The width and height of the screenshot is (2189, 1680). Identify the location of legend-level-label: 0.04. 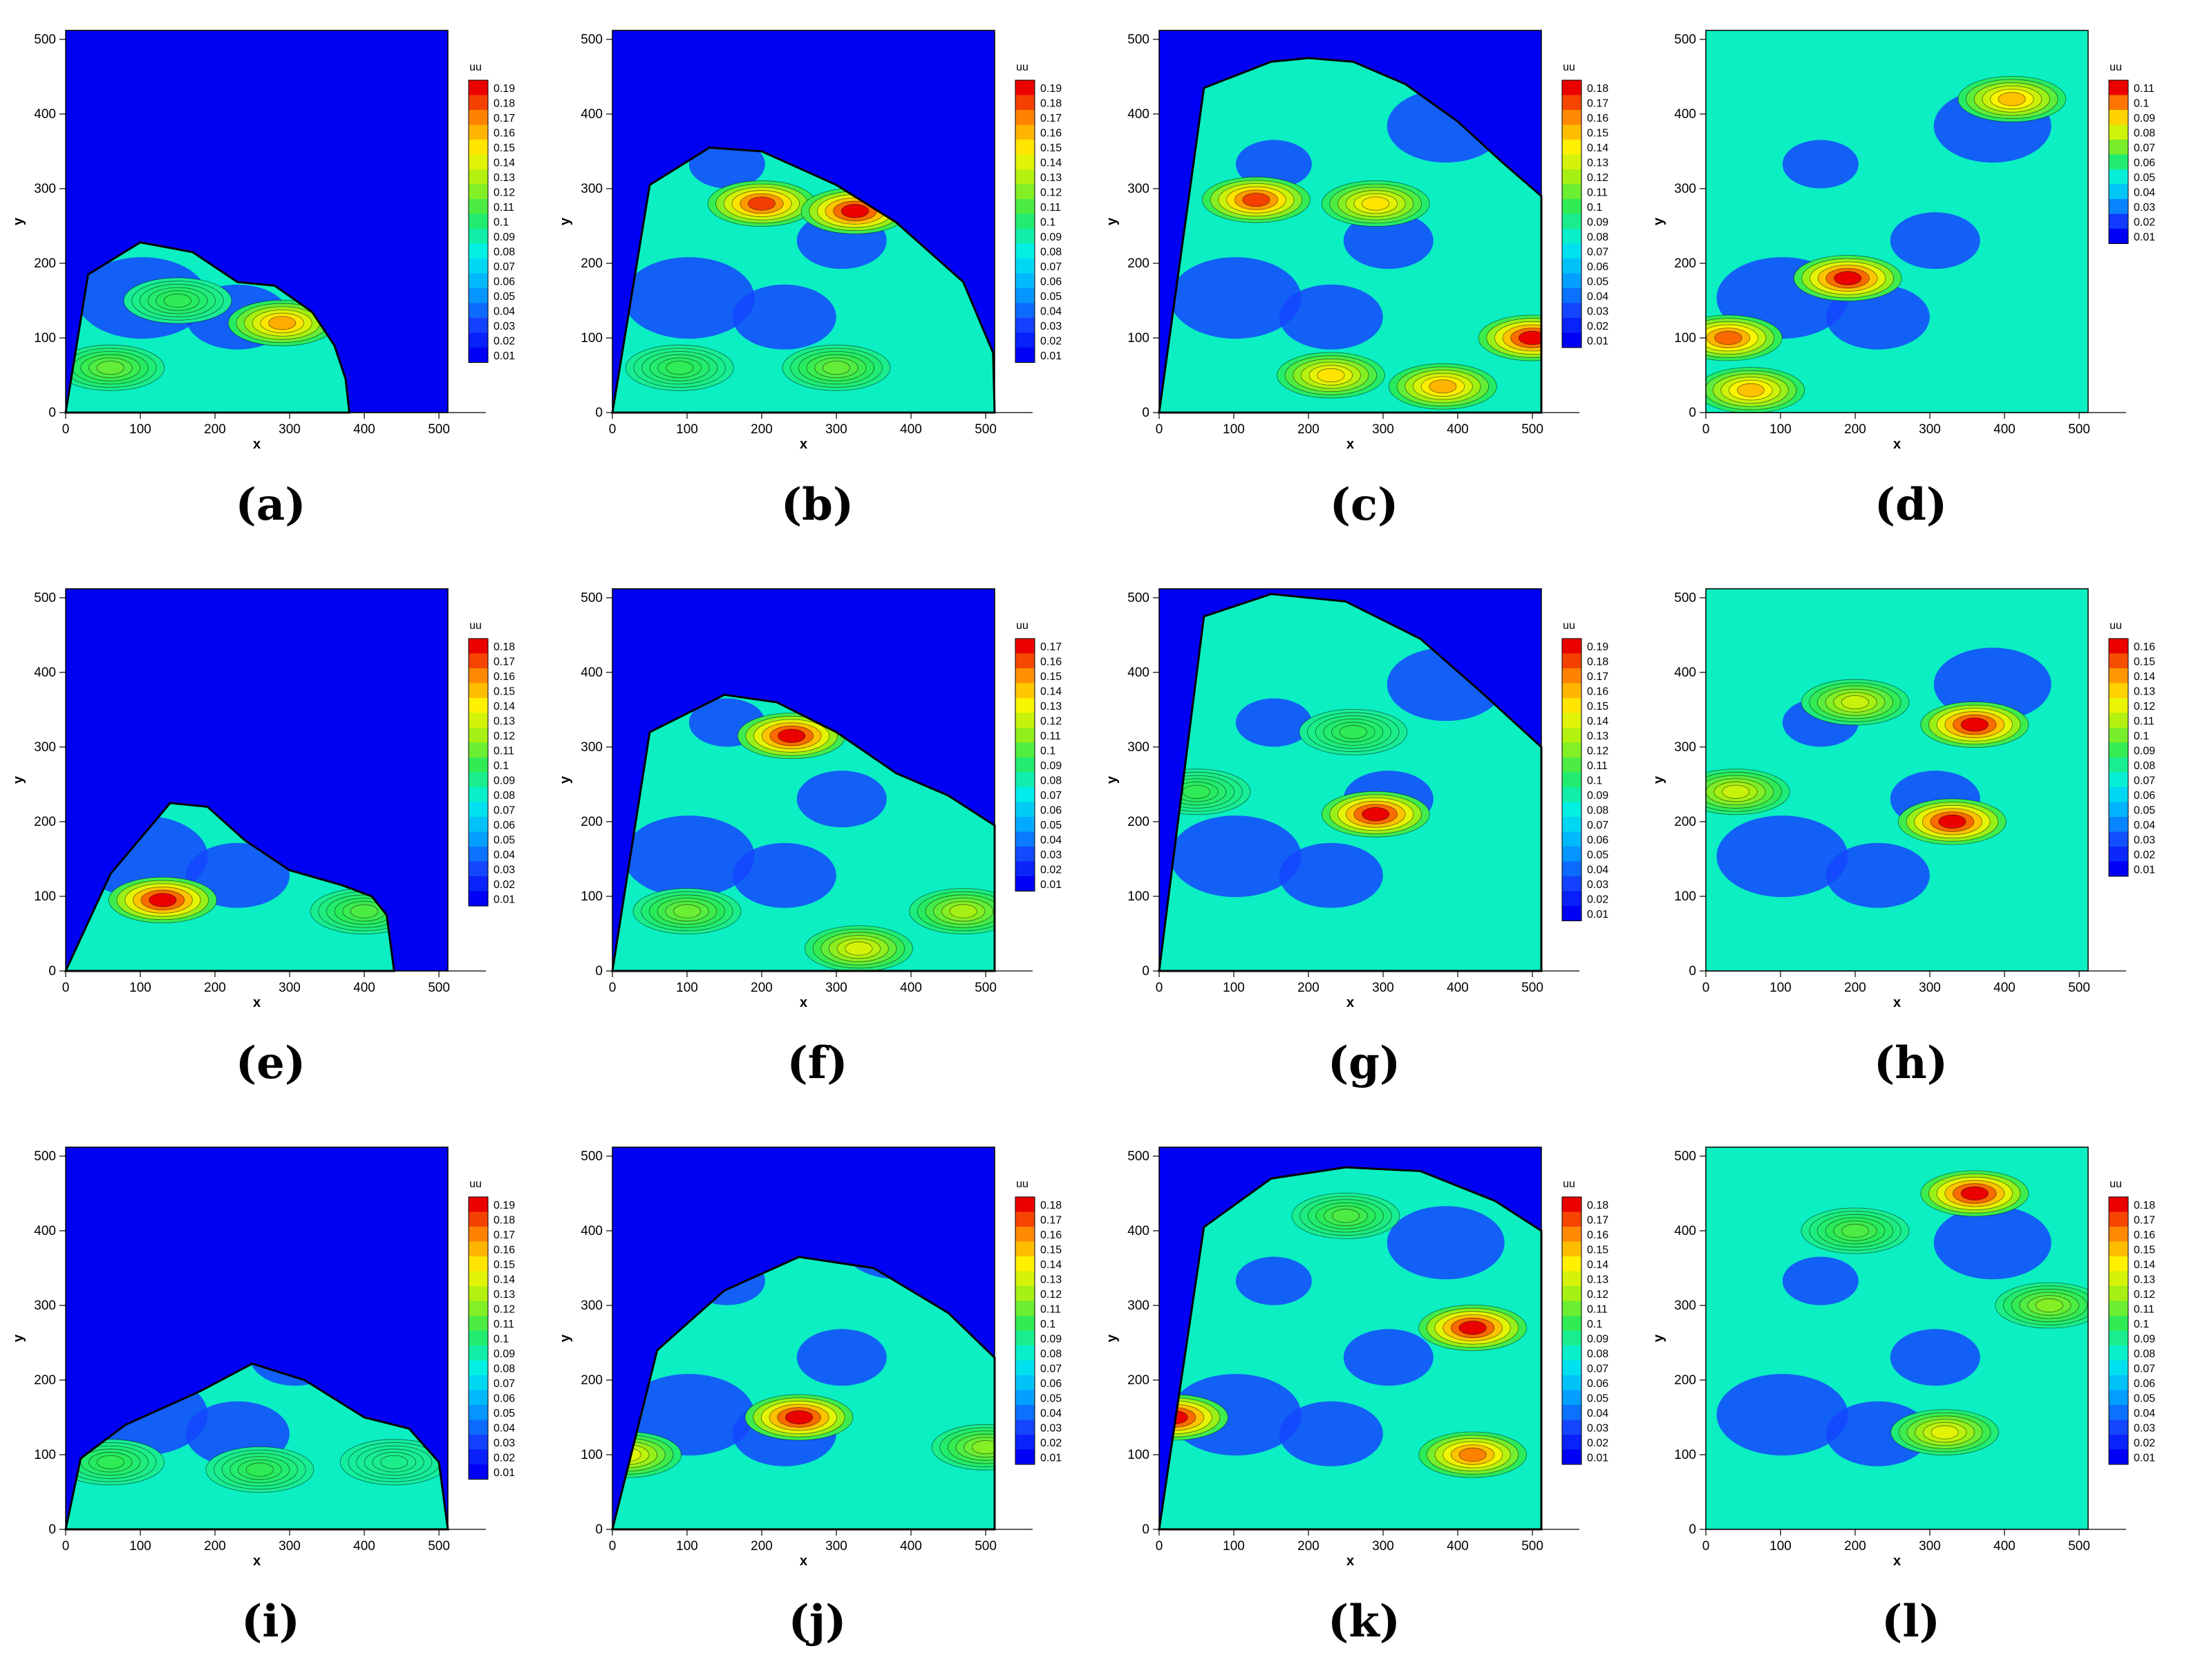
(1051, 840).